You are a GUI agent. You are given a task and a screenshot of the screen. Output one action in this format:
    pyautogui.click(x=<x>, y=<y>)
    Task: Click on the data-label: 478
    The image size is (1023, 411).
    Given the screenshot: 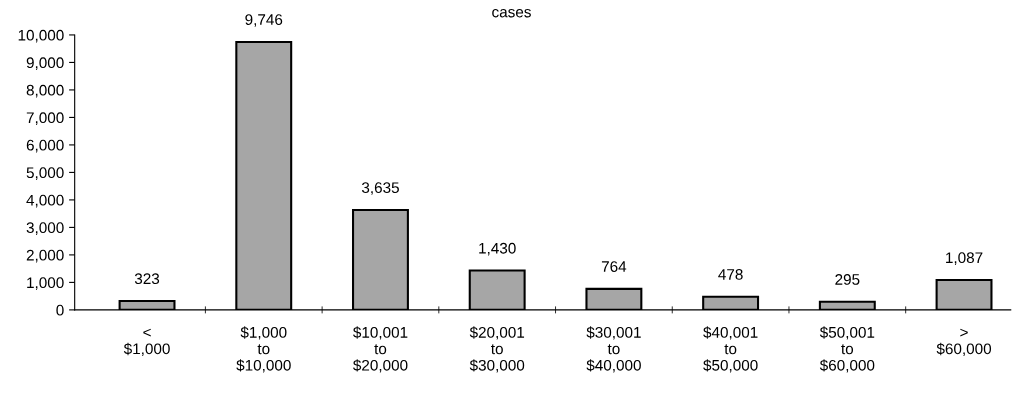 What is the action you would take?
    pyautogui.click(x=730, y=274)
    